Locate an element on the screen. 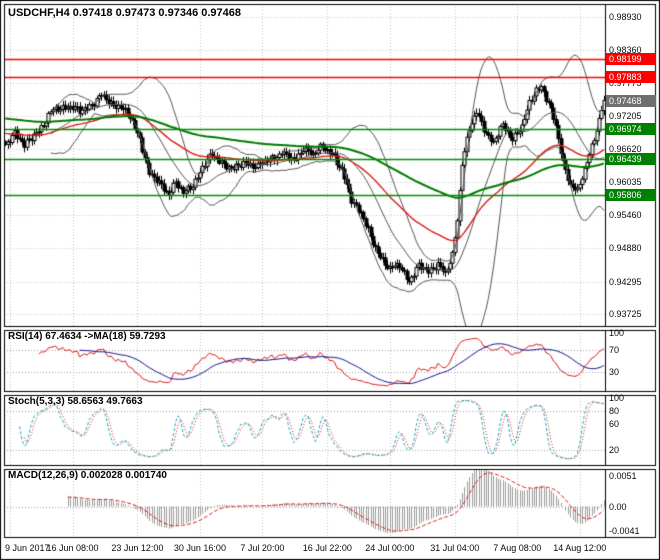  stoch-axis-label: 20 is located at coordinates (614, 449).